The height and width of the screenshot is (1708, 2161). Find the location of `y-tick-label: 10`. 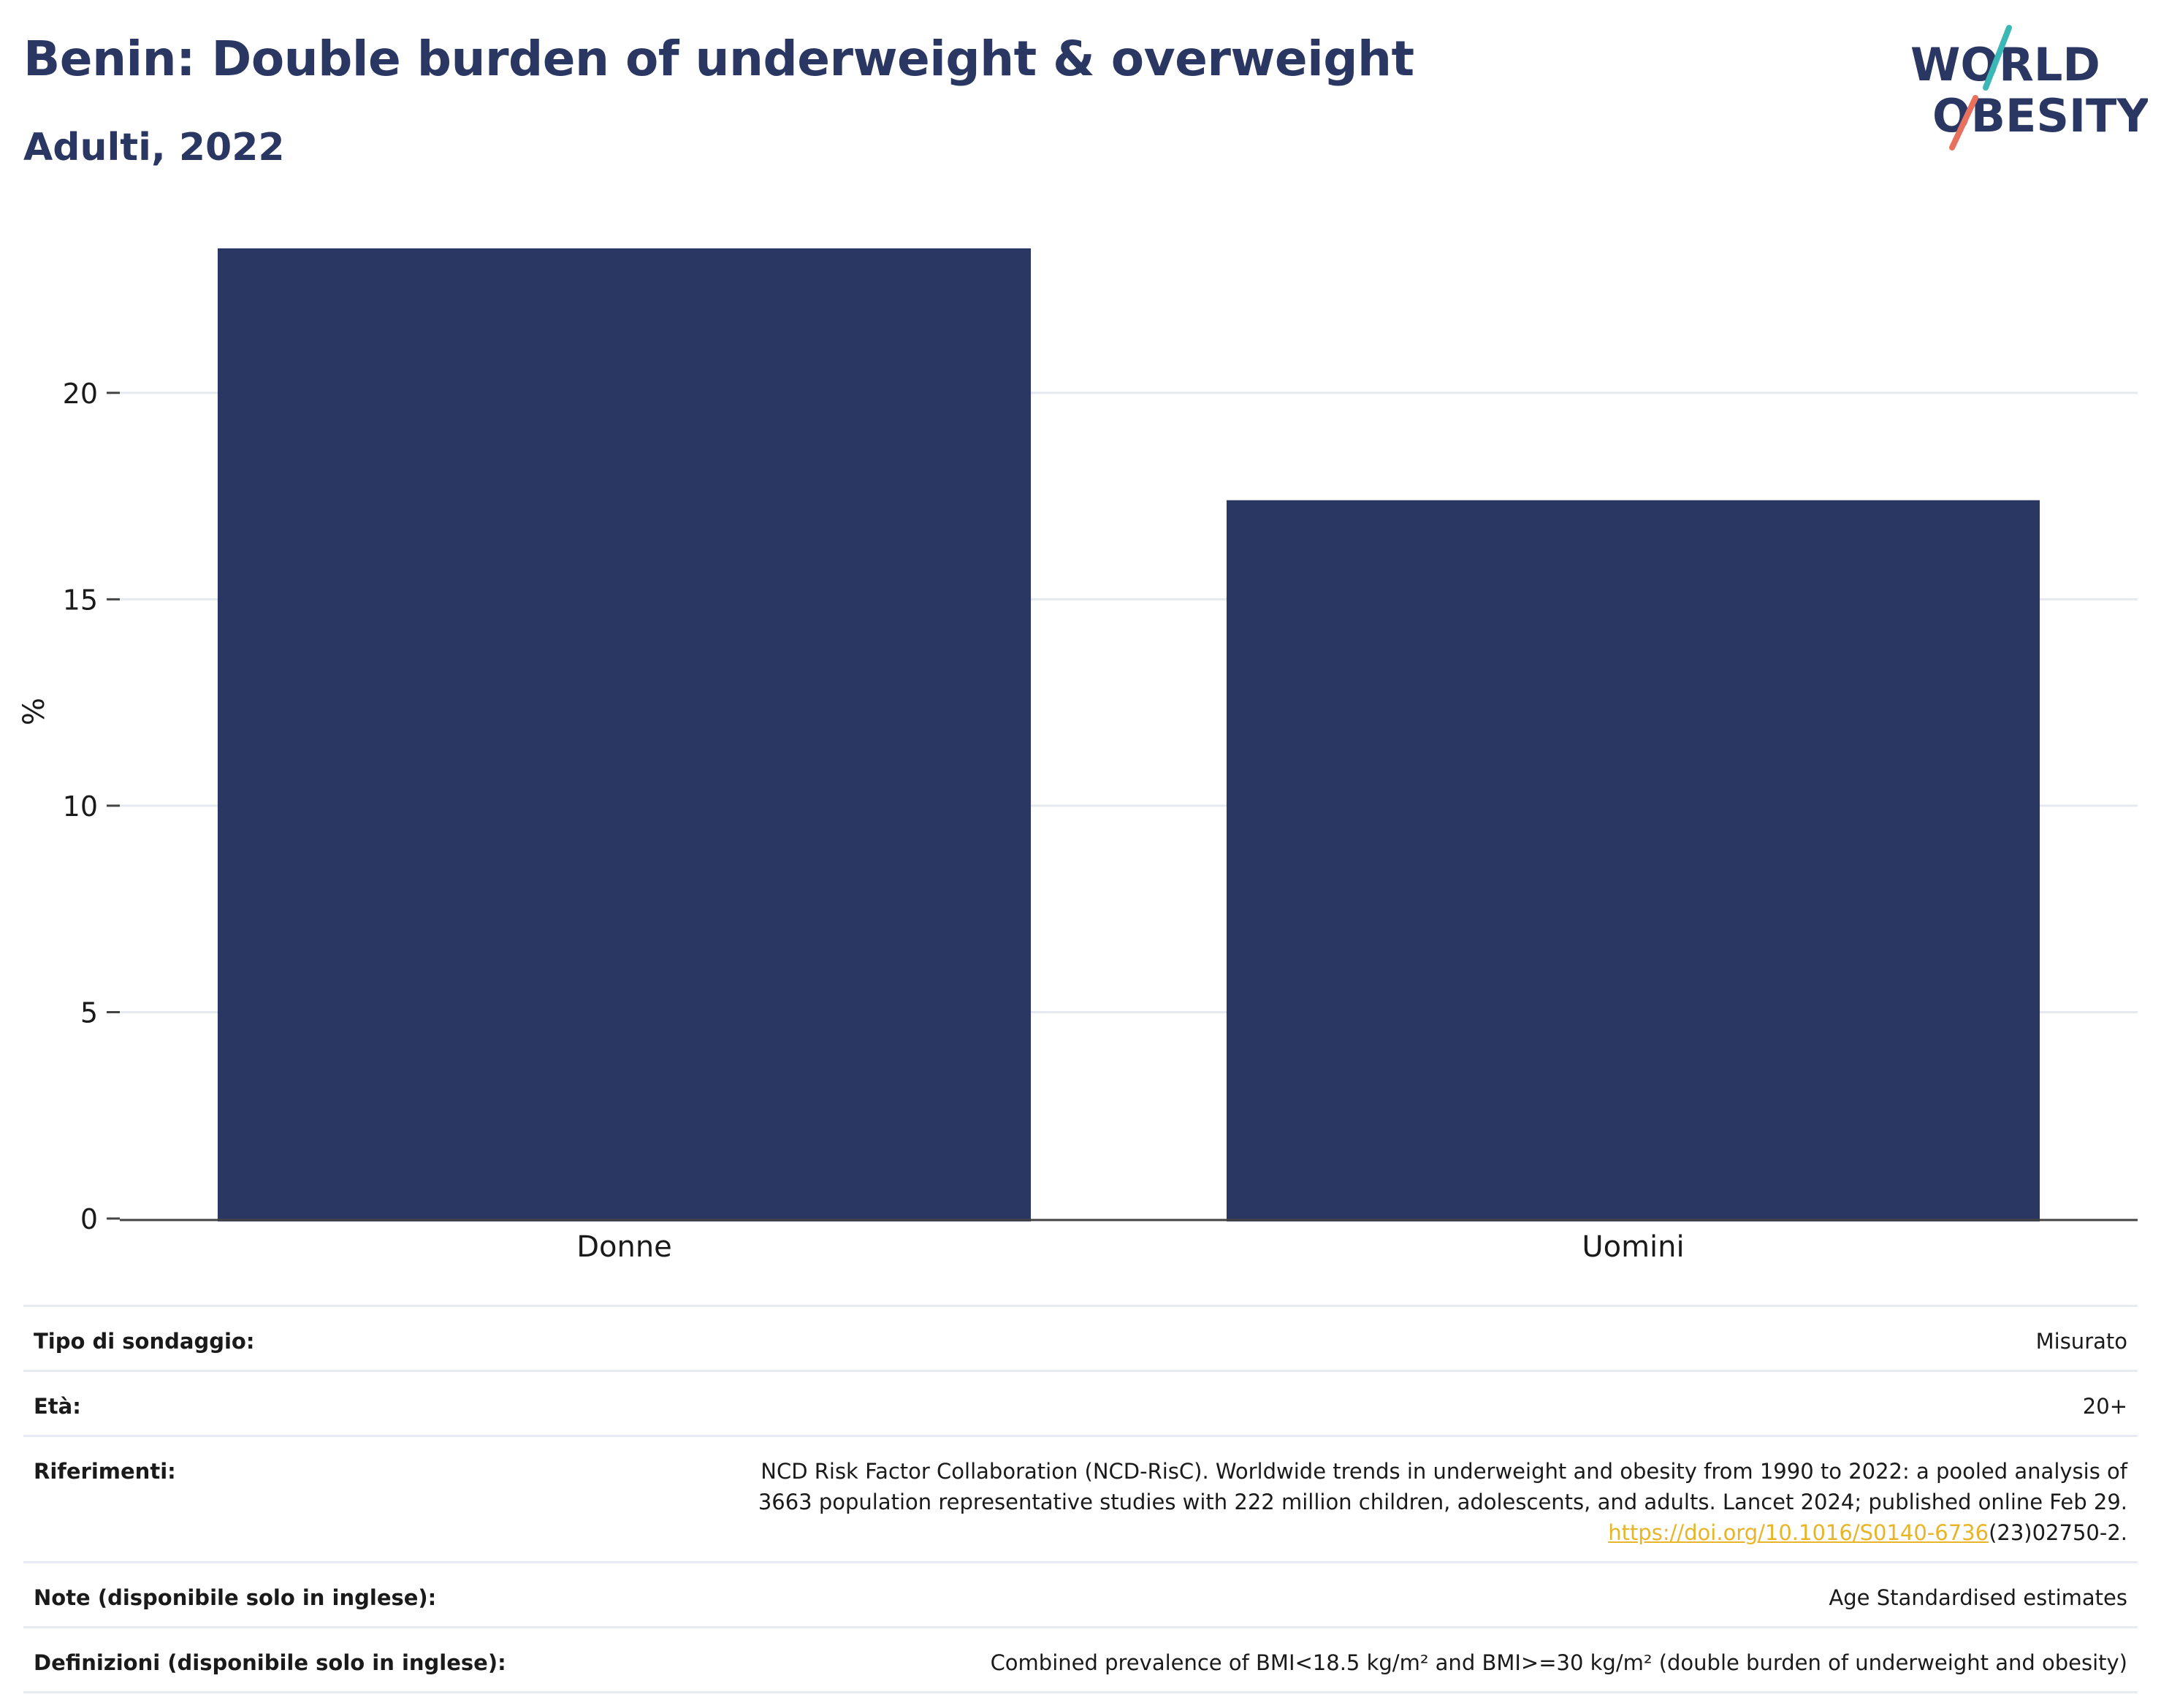

y-tick-label: 10 is located at coordinates (81, 806).